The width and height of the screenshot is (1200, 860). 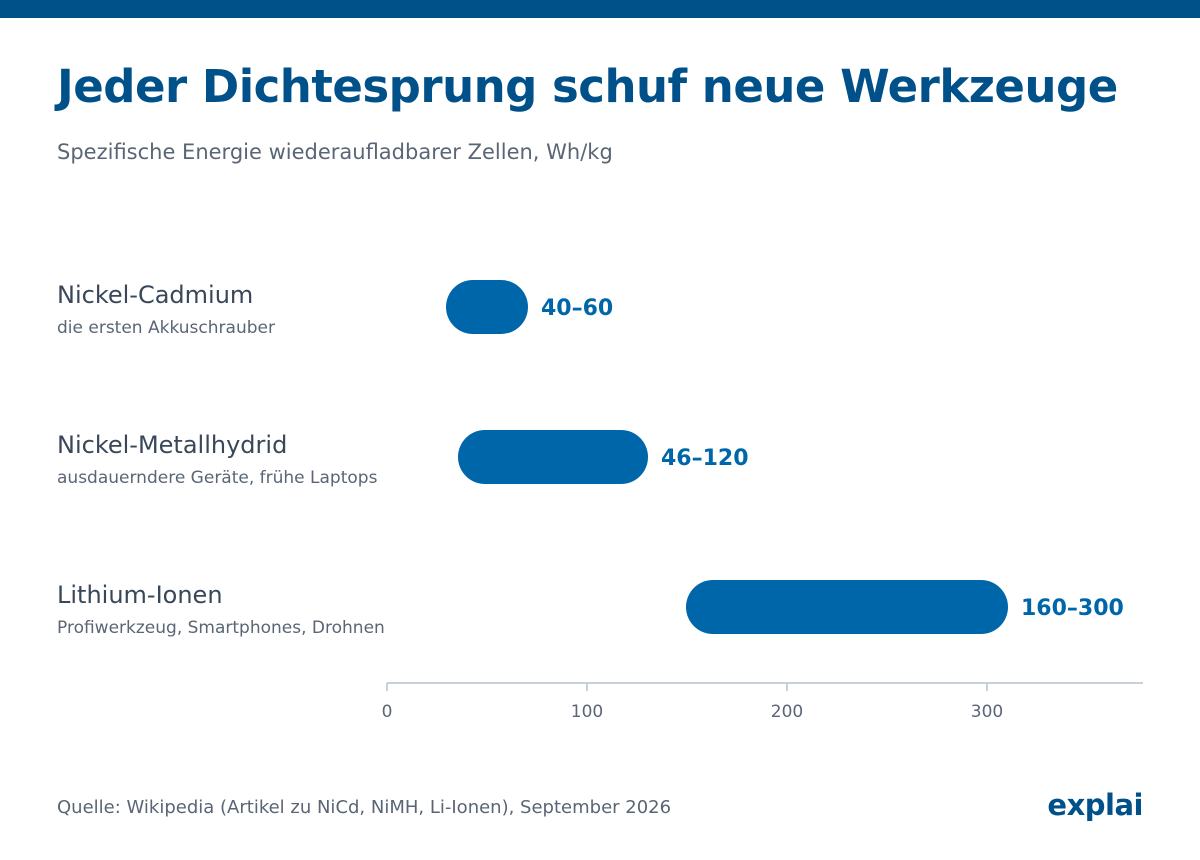 I want to click on value-label: 160–300, so click(x=1072, y=608).